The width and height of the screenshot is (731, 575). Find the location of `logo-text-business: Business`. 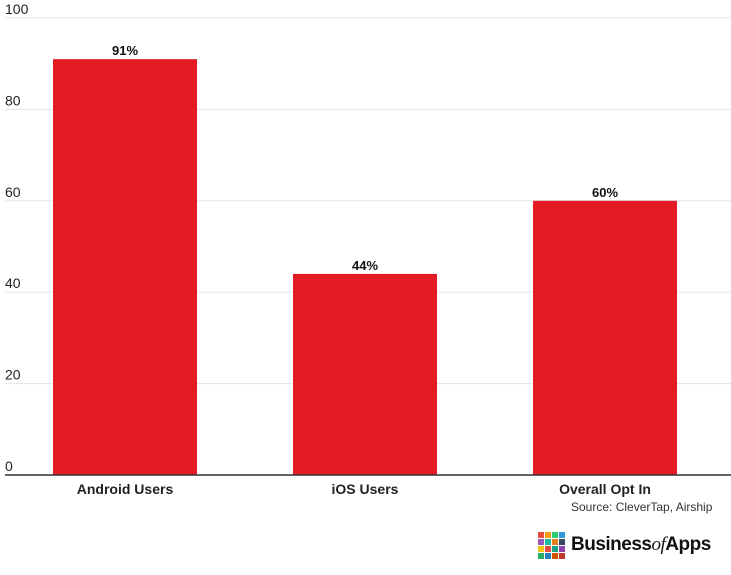

logo-text-business: Business is located at coordinates (611, 544).